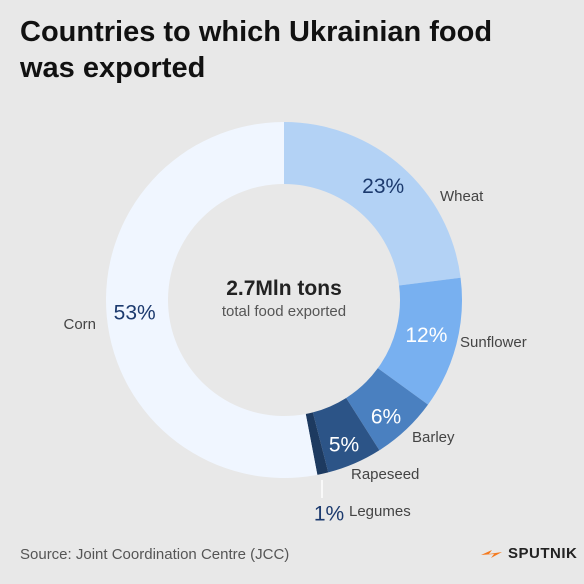 This screenshot has height=584, width=584. I want to click on source-note: Source: Joint Coordination Centre (JCC), so click(155, 554).